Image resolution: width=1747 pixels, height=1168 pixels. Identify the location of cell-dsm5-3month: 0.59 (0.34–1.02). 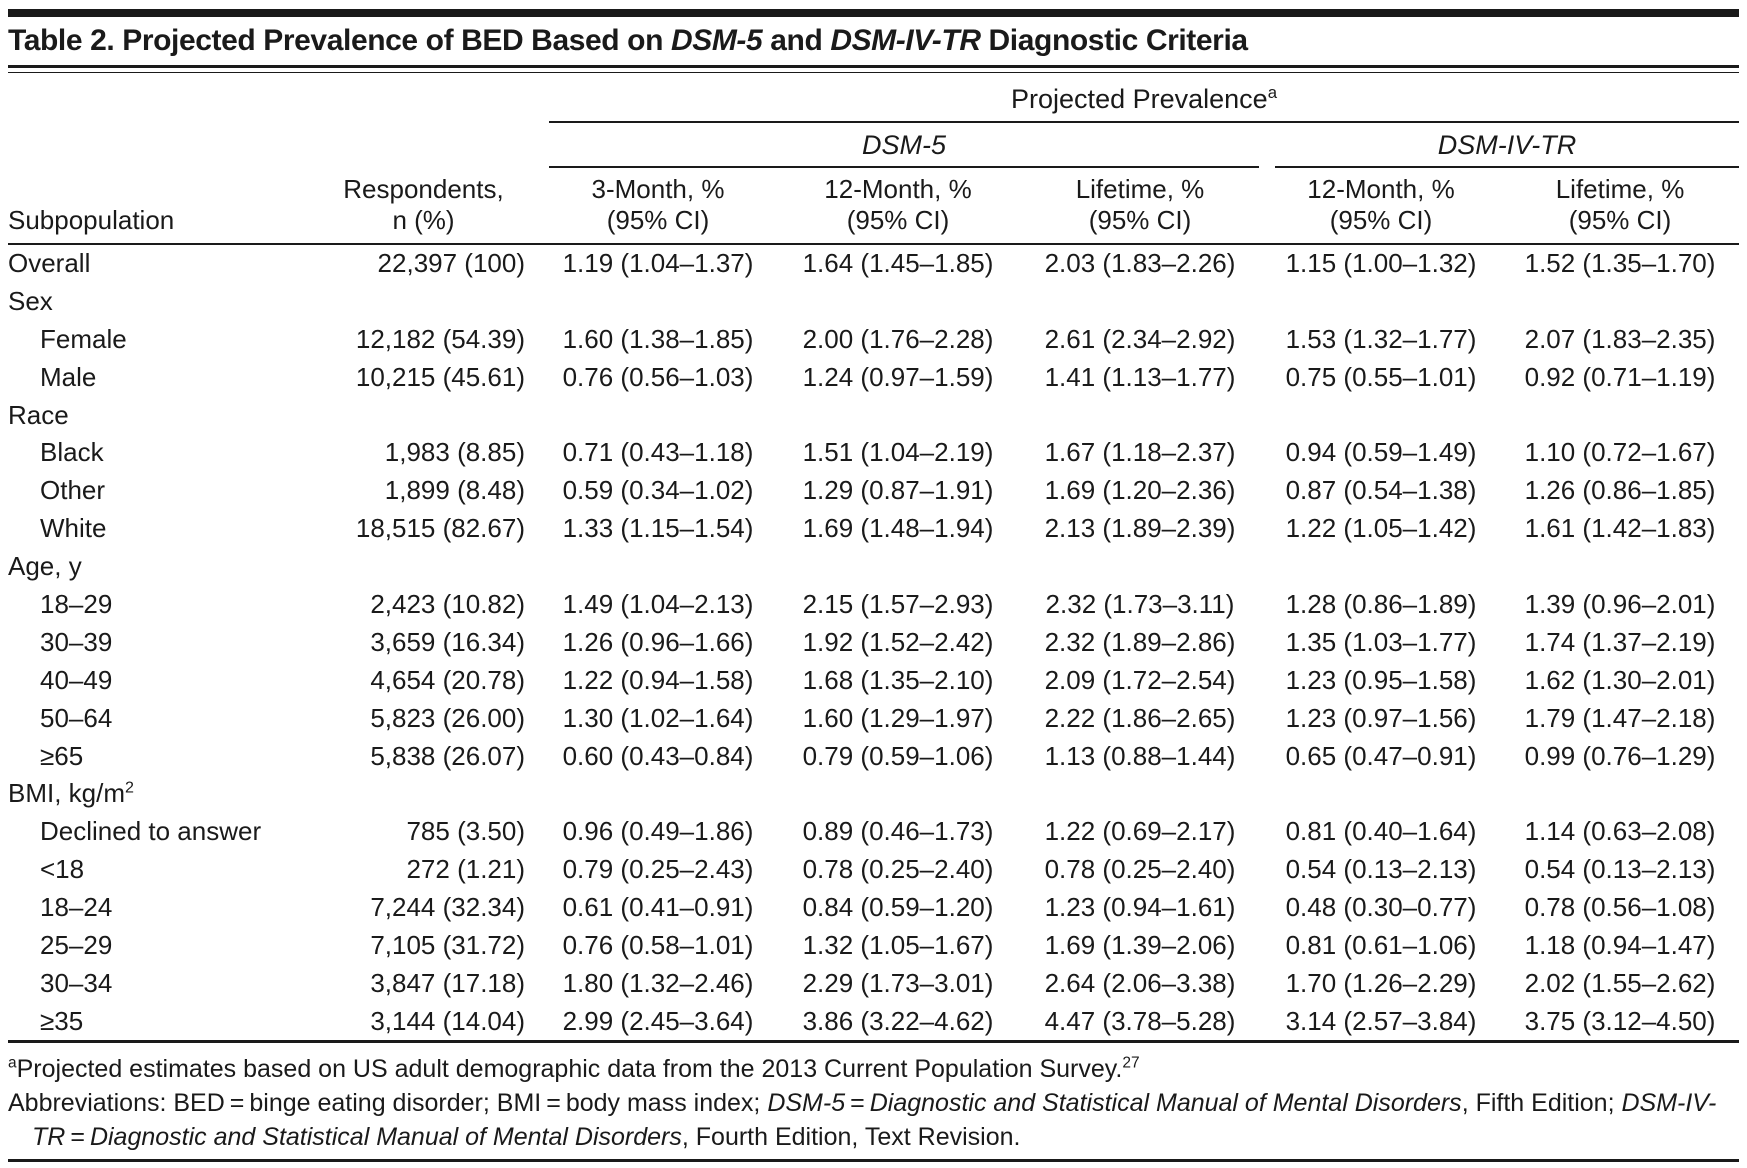
(658, 490).